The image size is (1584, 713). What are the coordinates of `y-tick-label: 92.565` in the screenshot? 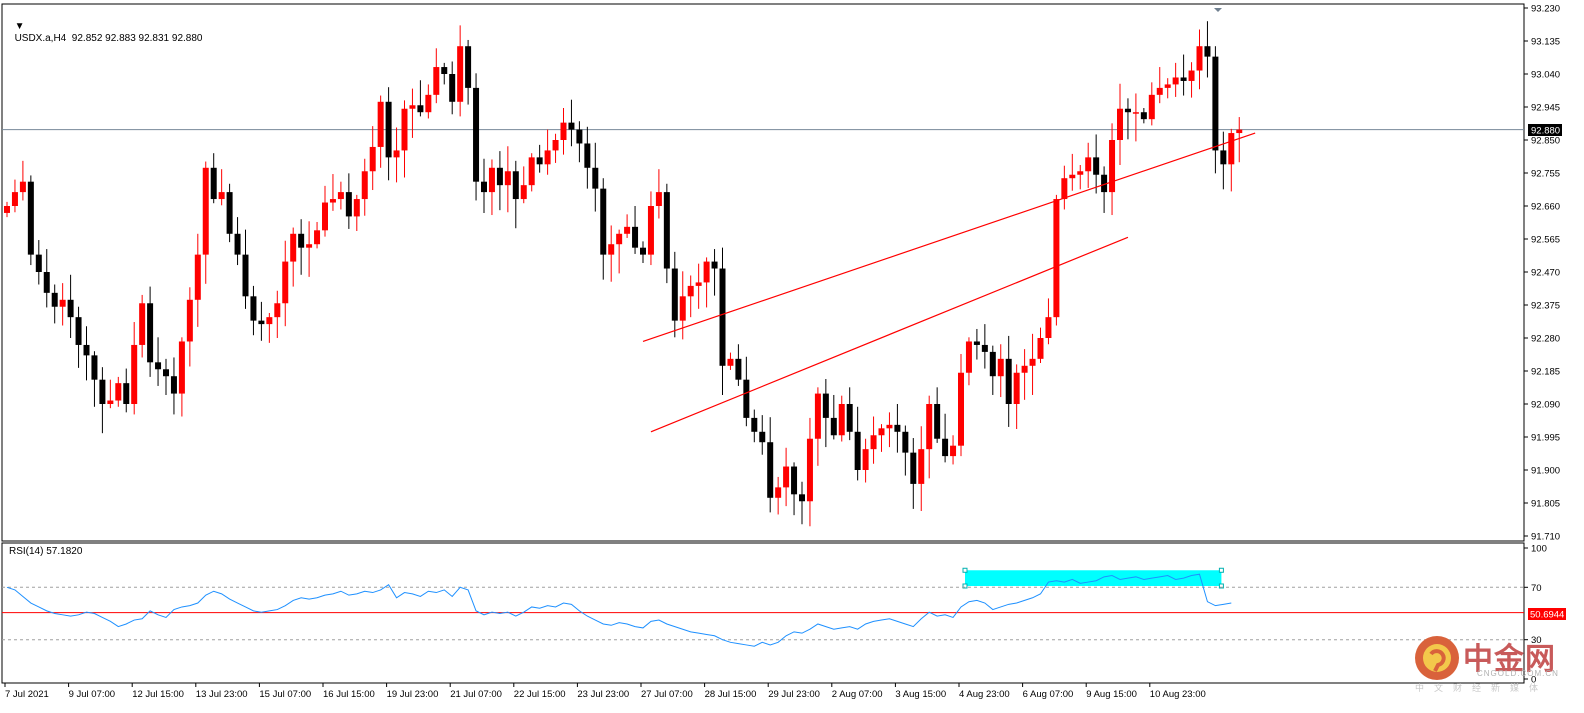 It's located at (1545, 240).